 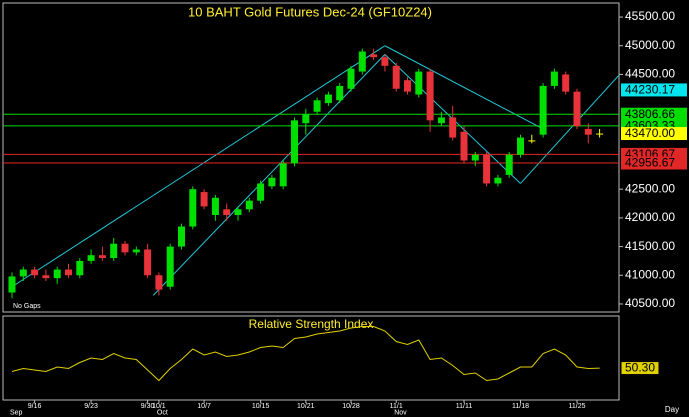 I want to click on level-label: 43806.66, so click(x=650, y=114).